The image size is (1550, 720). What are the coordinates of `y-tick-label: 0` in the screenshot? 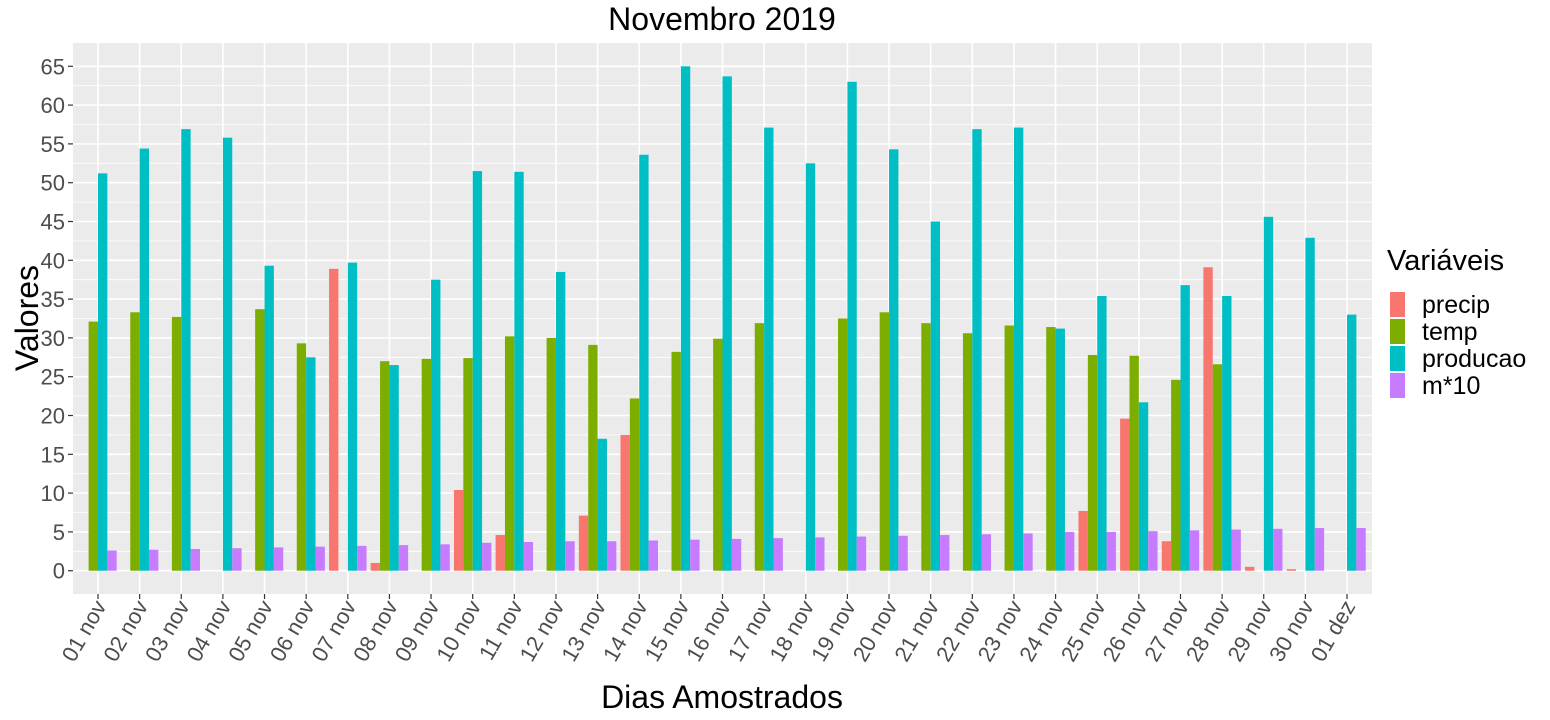 It's located at (59, 571).